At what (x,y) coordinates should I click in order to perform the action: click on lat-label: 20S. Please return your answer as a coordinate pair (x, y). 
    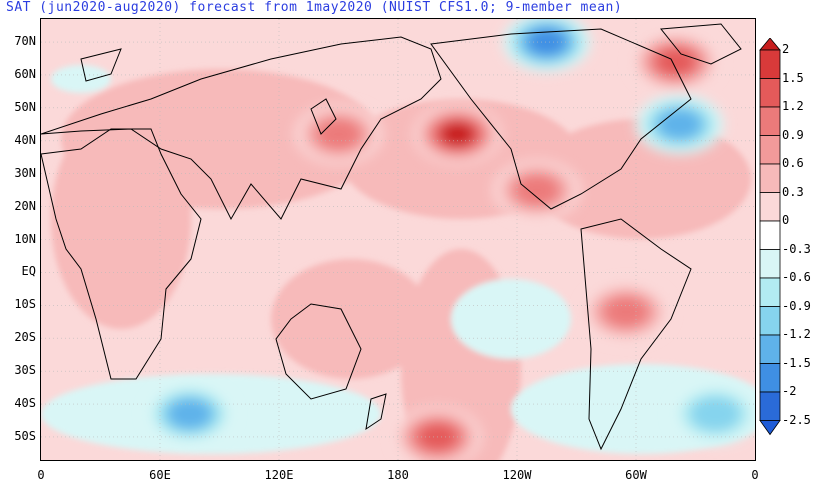
    Looking at the image, I should click on (25, 337).